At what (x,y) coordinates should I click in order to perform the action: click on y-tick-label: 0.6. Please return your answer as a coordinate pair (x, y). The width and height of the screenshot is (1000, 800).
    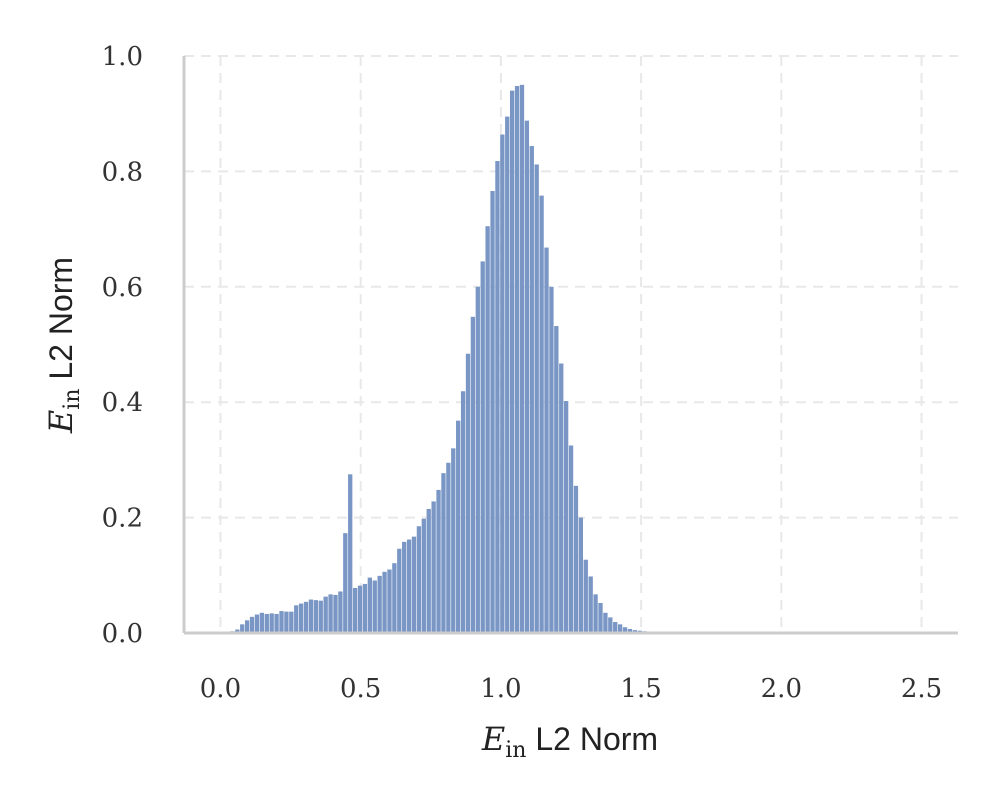
    Looking at the image, I should click on (122, 288).